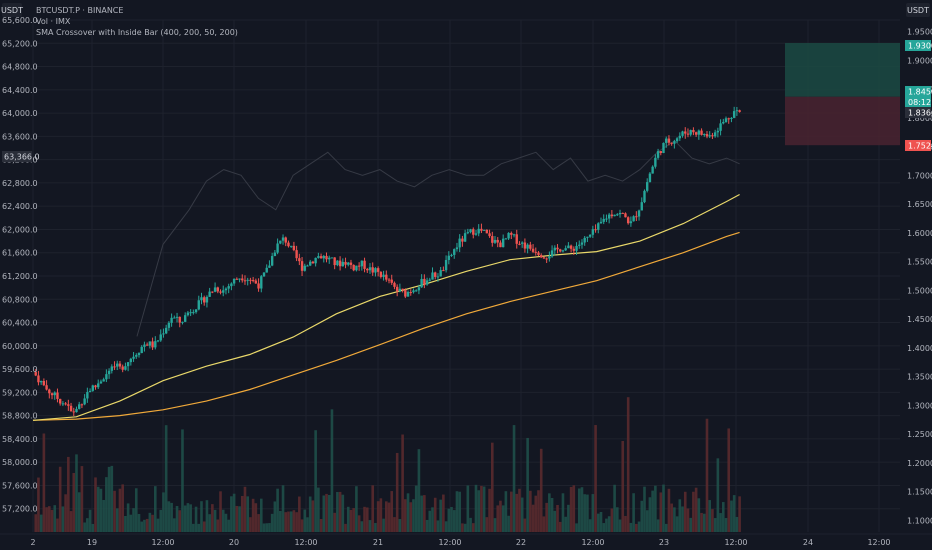 Image resolution: width=932 pixels, height=550 pixels. Describe the element at coordinates (12, 10) in the screenshot. I see `left-currency-button` at that location.